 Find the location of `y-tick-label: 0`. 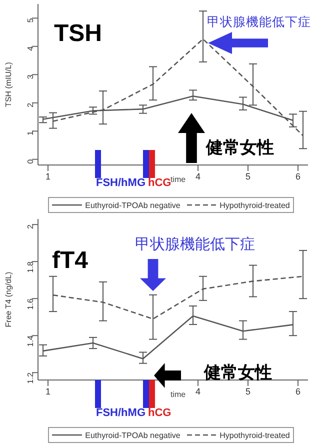

y-tick-label: 0 is located at coordinates (30, 161).